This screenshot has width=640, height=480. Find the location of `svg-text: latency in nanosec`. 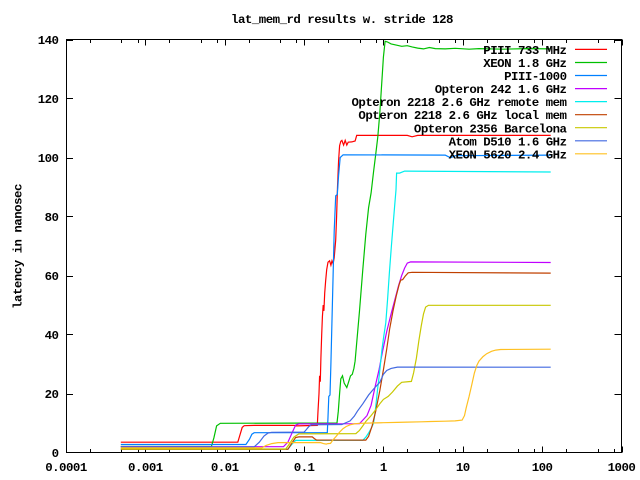

svg-text: latency in nanosec is located at coordinates (19, 246).